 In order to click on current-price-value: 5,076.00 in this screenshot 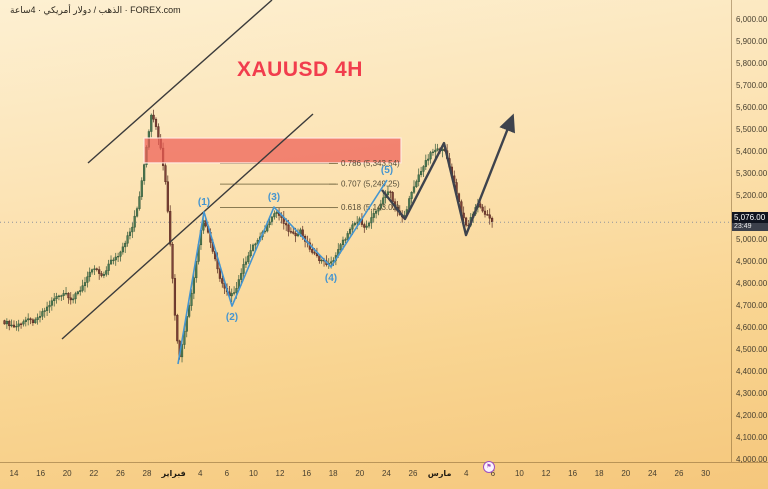, I will do `click(750, 218)`.